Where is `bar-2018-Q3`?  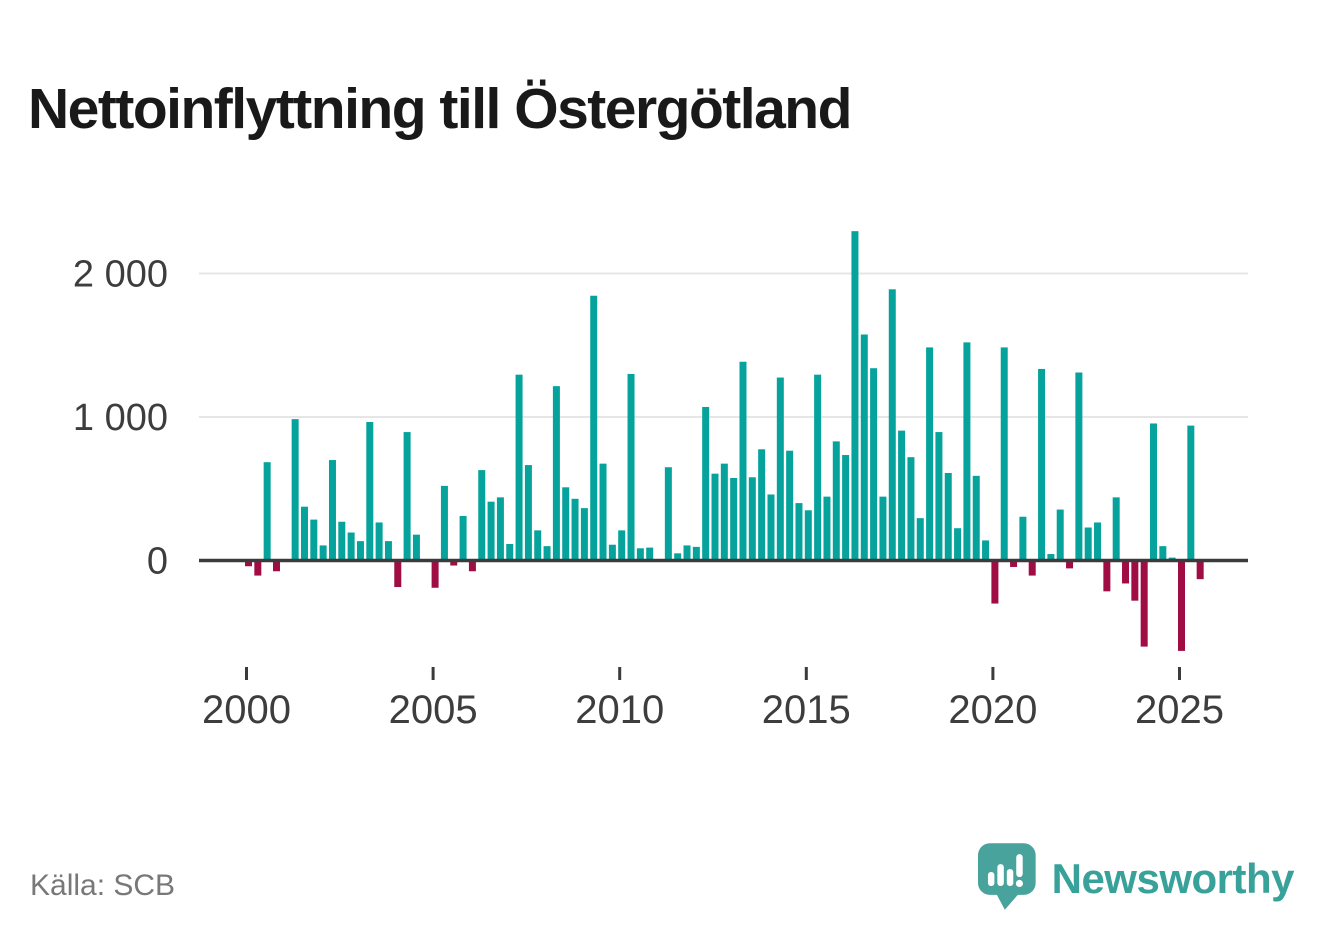 bar-2018-Q3 is located at coordinates (939, 496).